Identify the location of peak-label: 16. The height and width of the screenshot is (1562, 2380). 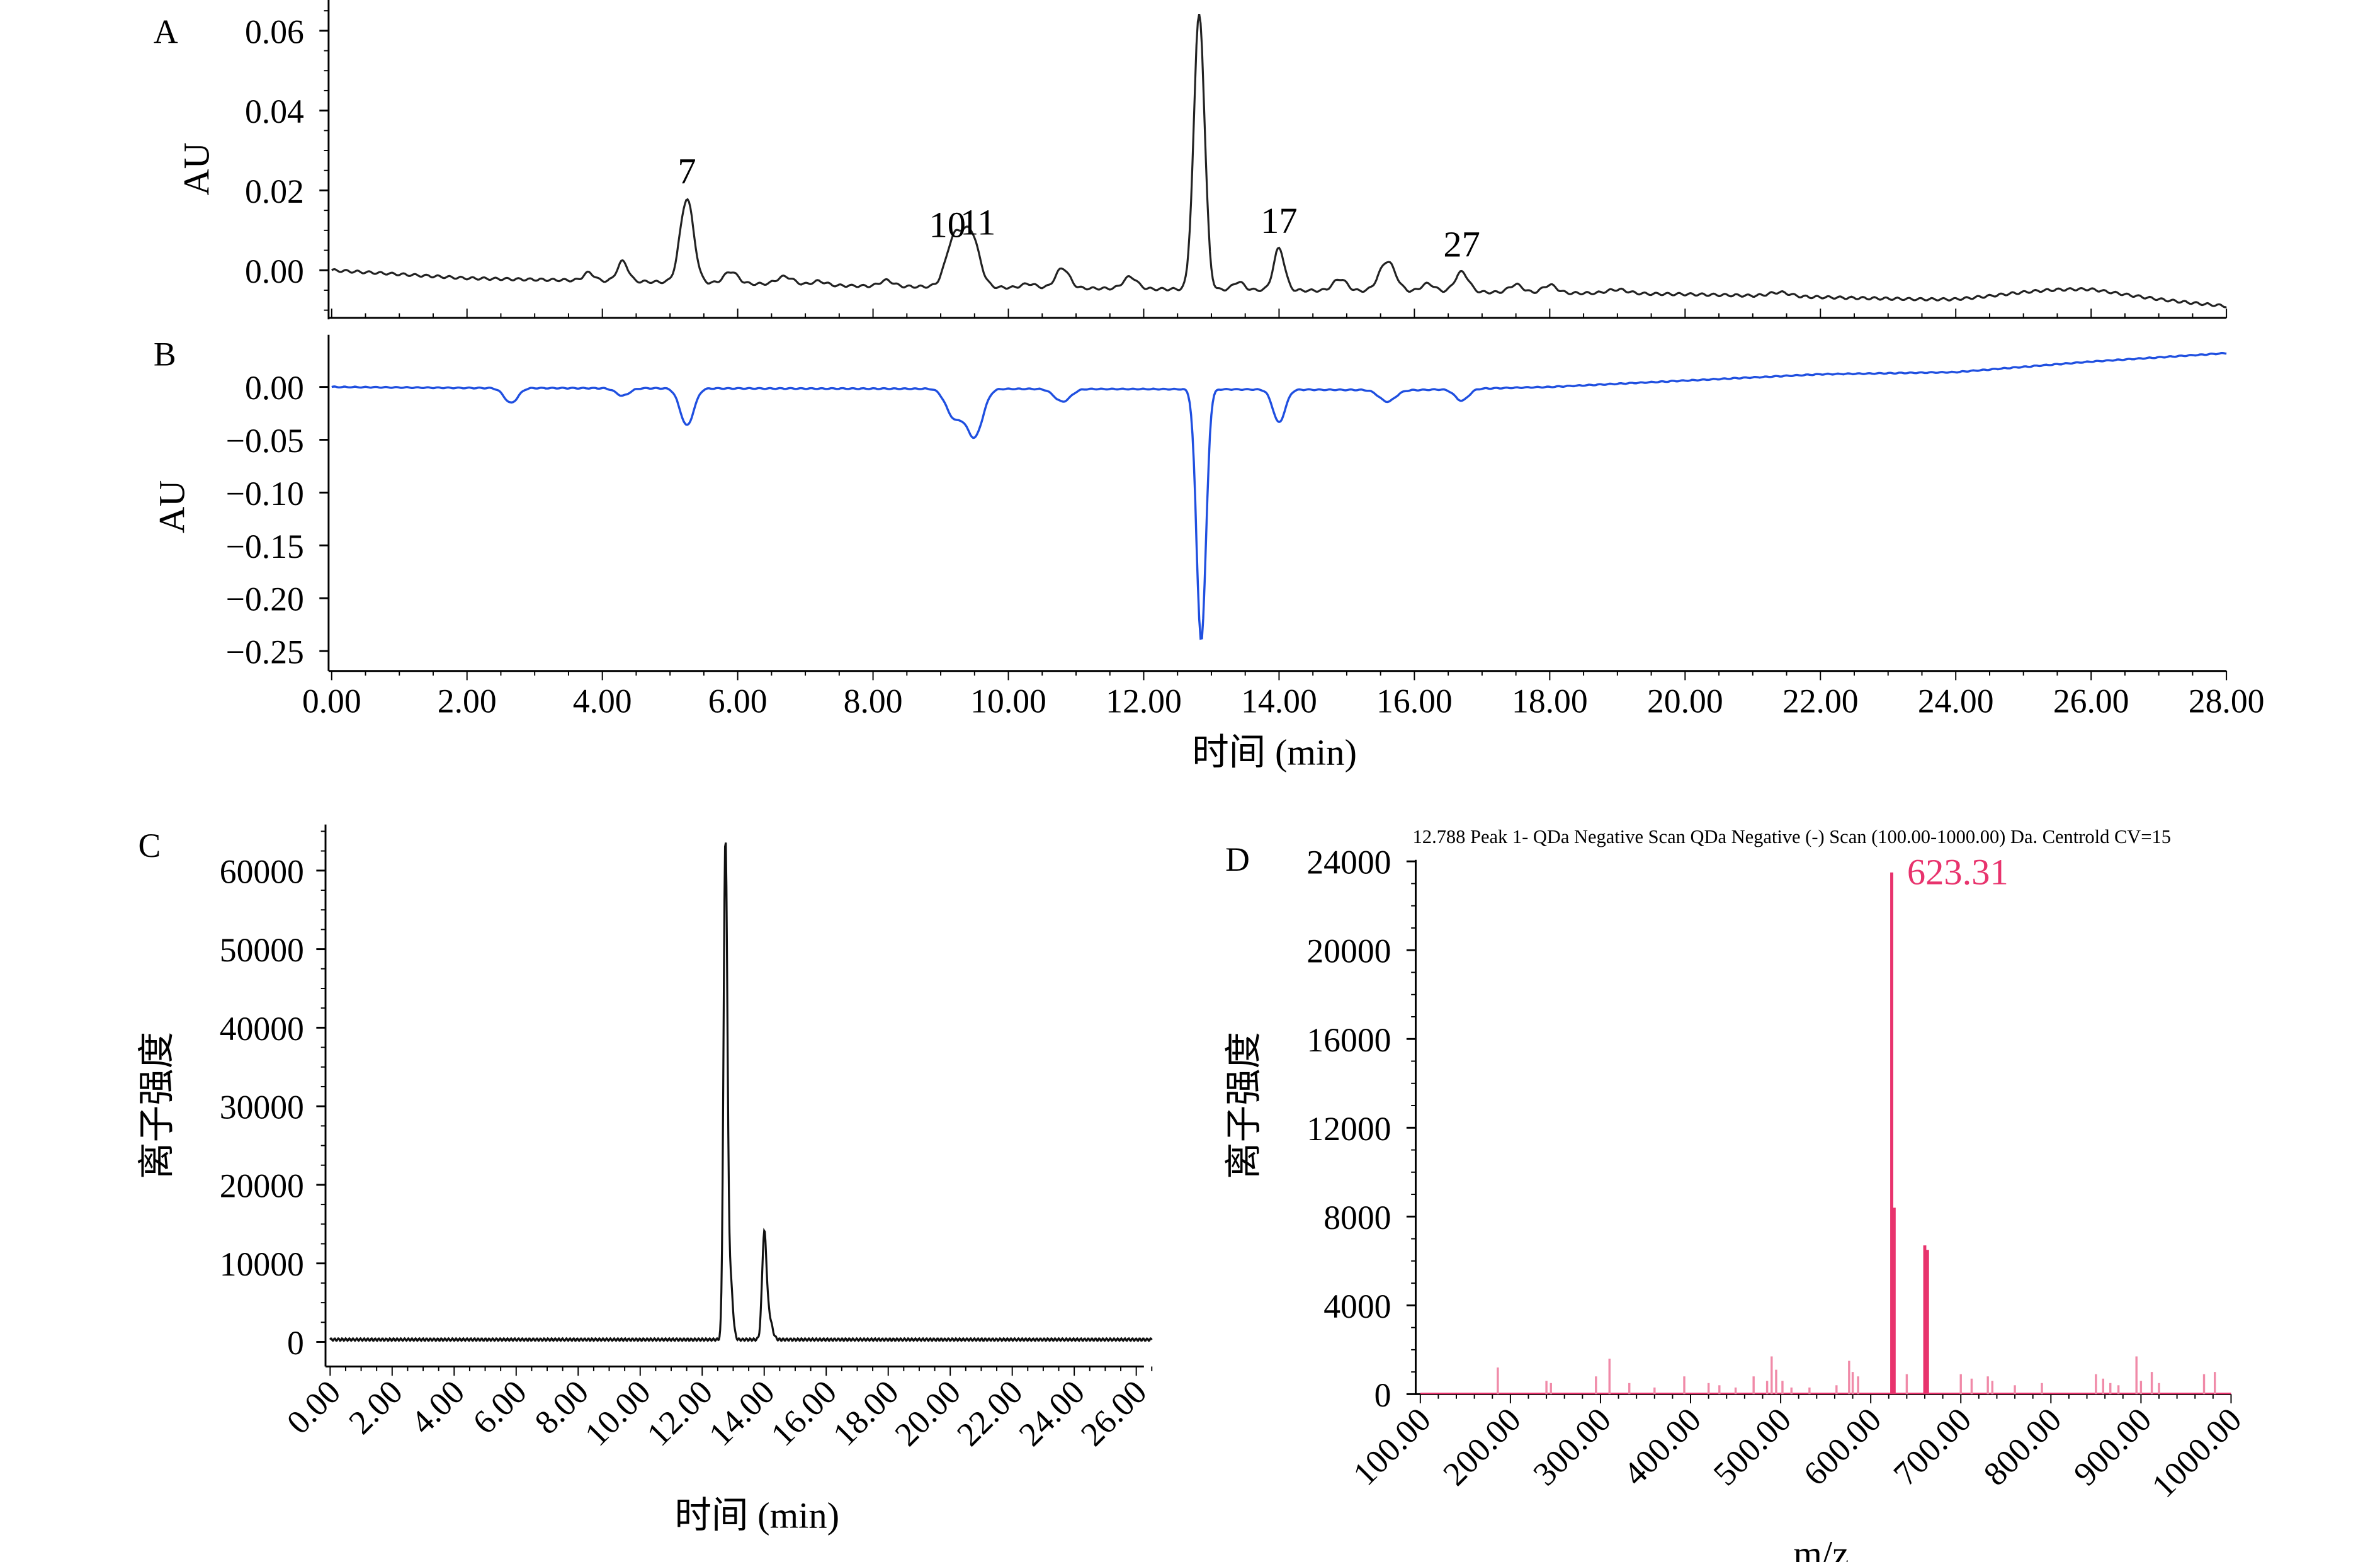
(1199, 3).